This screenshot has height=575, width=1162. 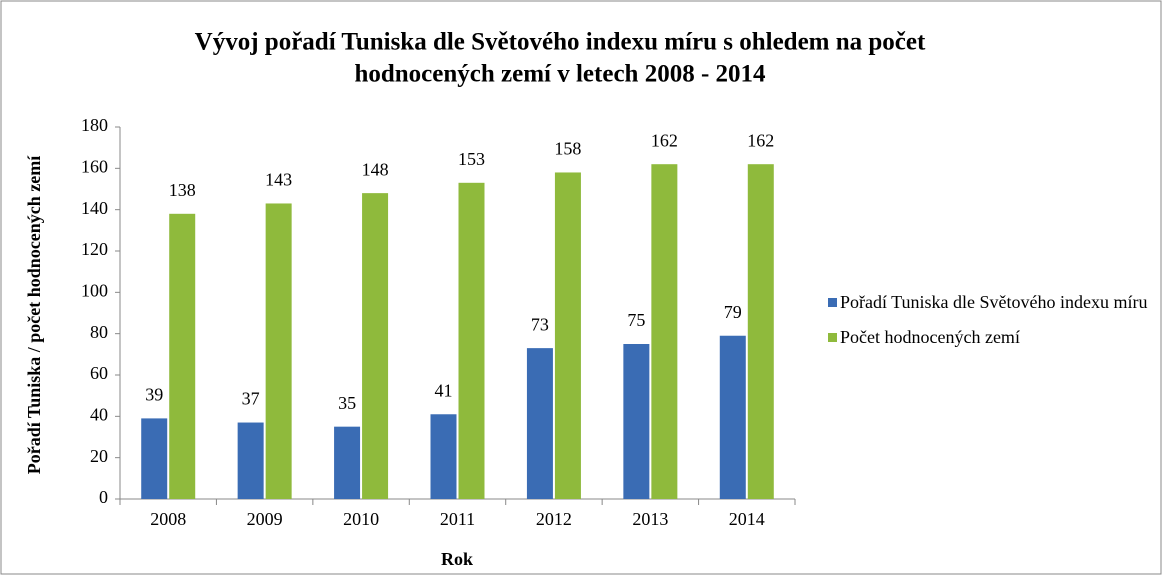 I want to click on x-tick-label: 2009, so click(x=265, y=519).